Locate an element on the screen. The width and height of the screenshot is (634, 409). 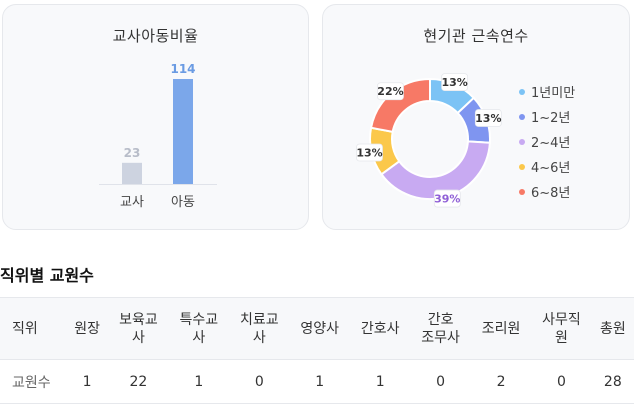
staff-section-title: 직위별 교원수 is located at coordinates (47, 275).